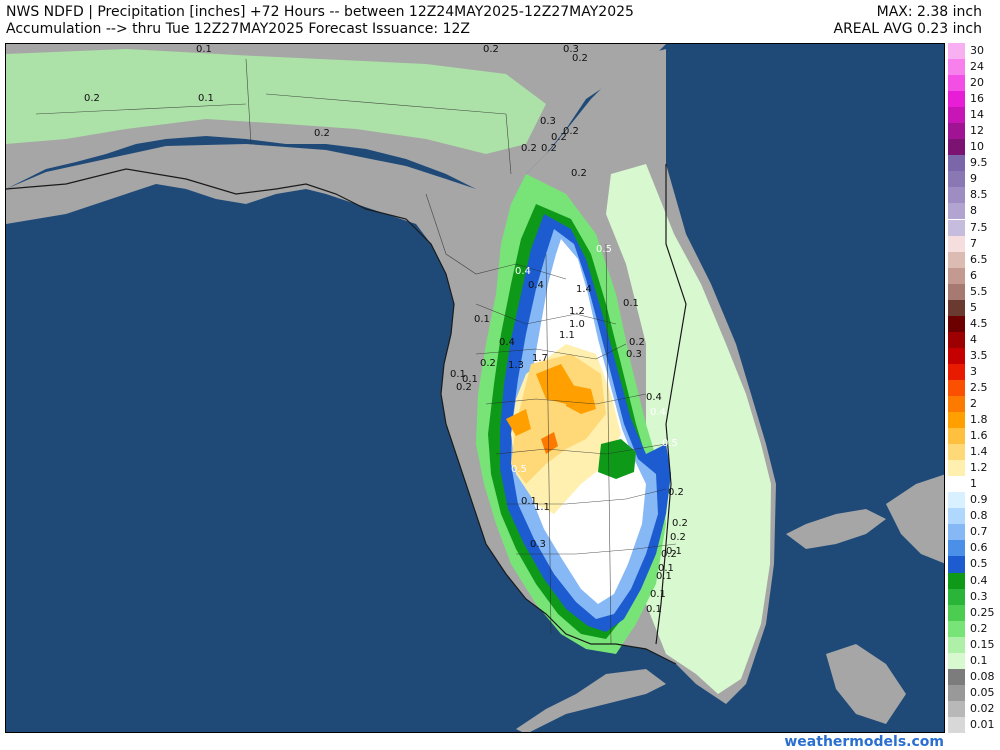 The image size is (1000, 750). I want to click on legend-label: 24, so click(977, 67).